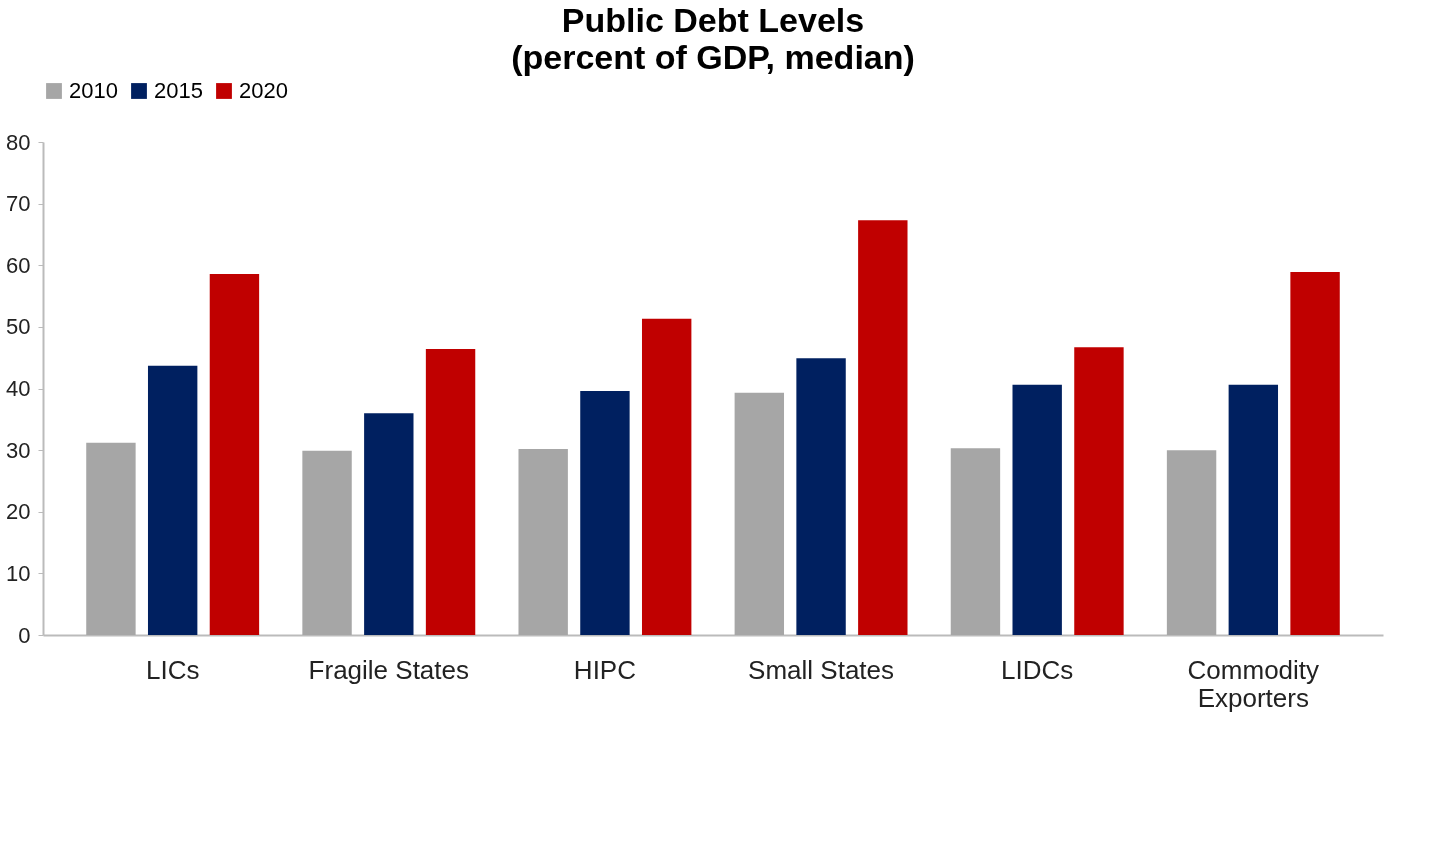 The image size is (1435, 845). Describe the element at coordinates (1037, 669) in the screenshot. I see `x-tick-label: LIDCs` at that location.